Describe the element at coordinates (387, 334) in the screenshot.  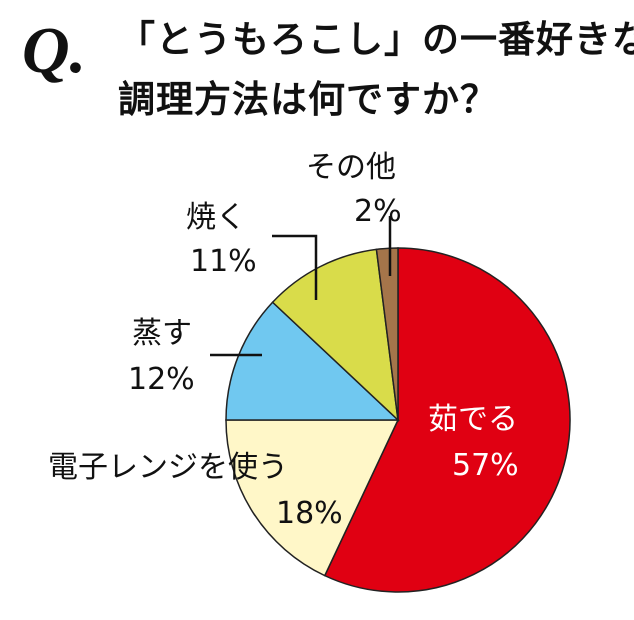
I see `pie-slice-sonota` at that location.